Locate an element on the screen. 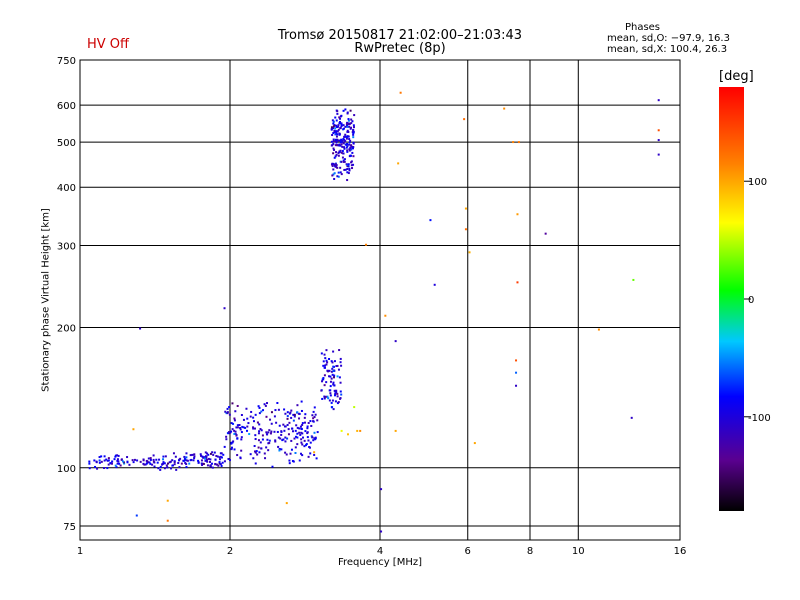 The width and height of the screenshot is (800, 600). x-tick-label: 6 is located at coordinates (468, 551).